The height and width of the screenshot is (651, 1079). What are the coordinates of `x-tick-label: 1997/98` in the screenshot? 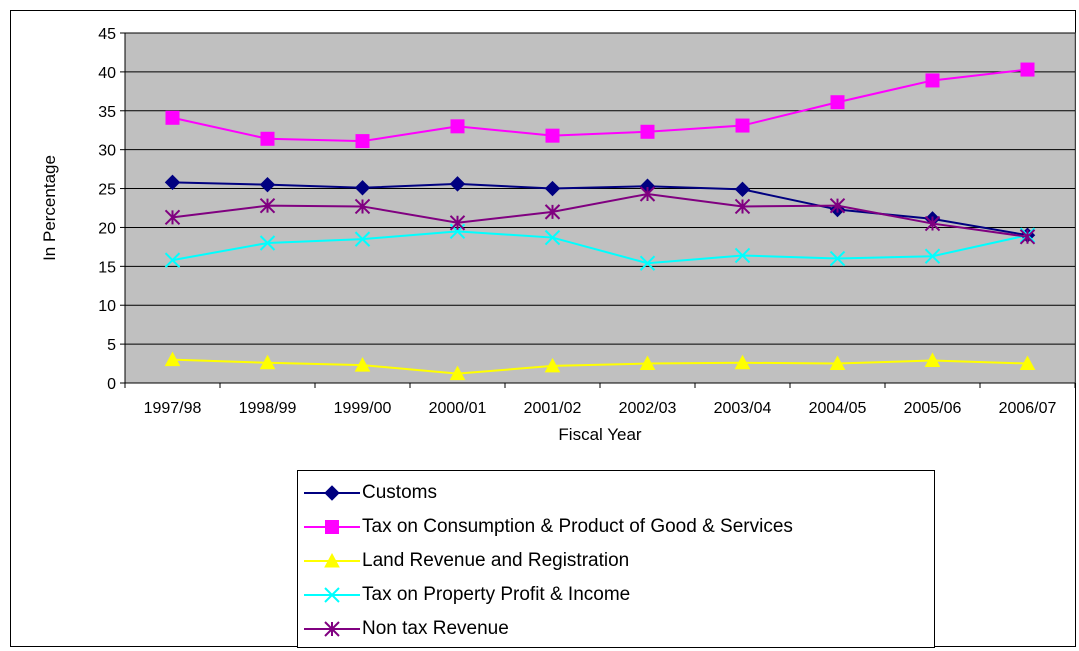 It's located at (173, 408).